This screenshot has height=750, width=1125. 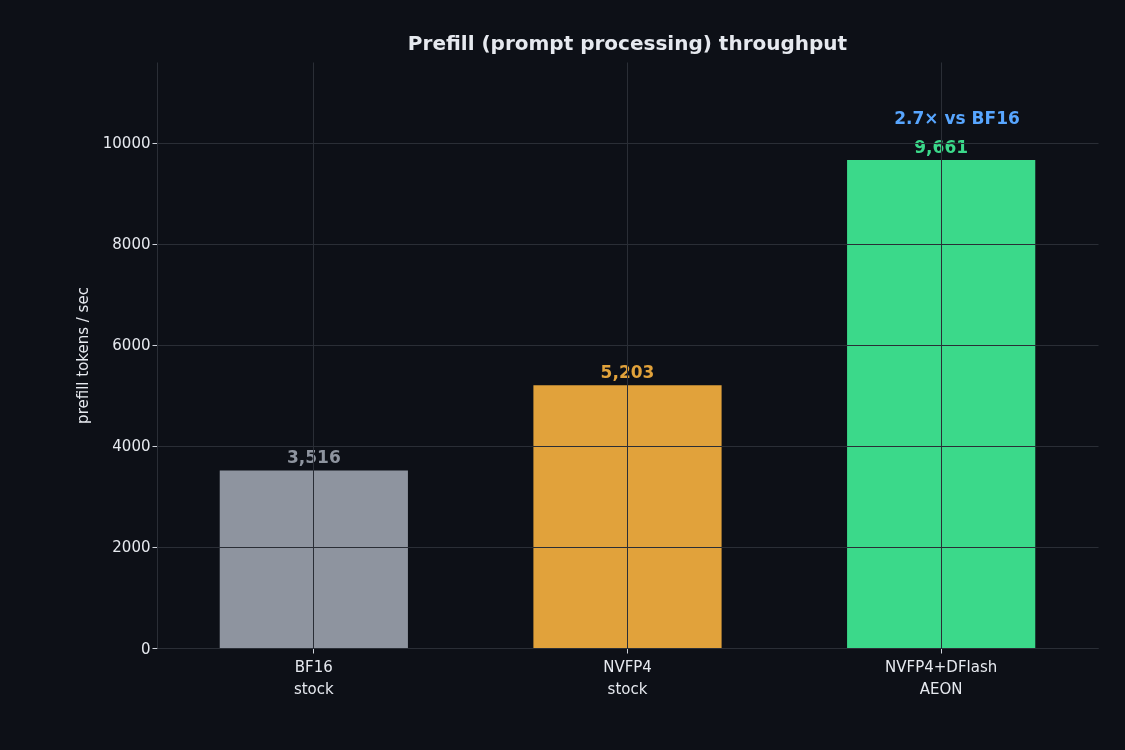 What do you see at coordinates (627, 677) in the screenshot?
I see `x-tick-label: NVFP4 stock` at bounding box center [627, 677].